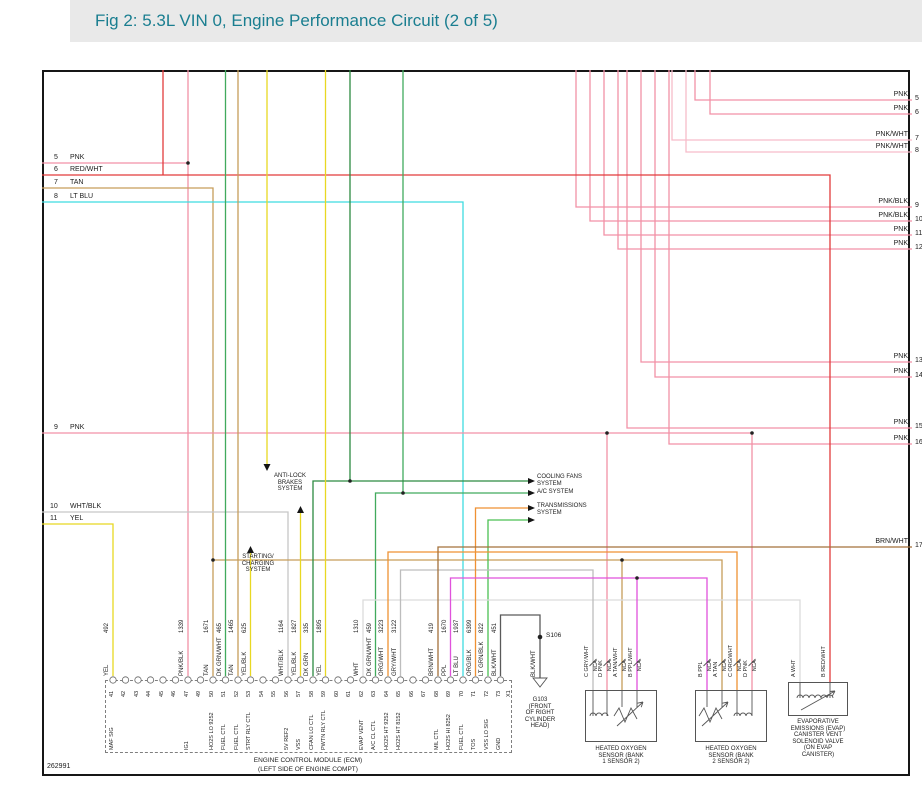  I want to click on ecm-pin-number: 55, so click(274, 693).